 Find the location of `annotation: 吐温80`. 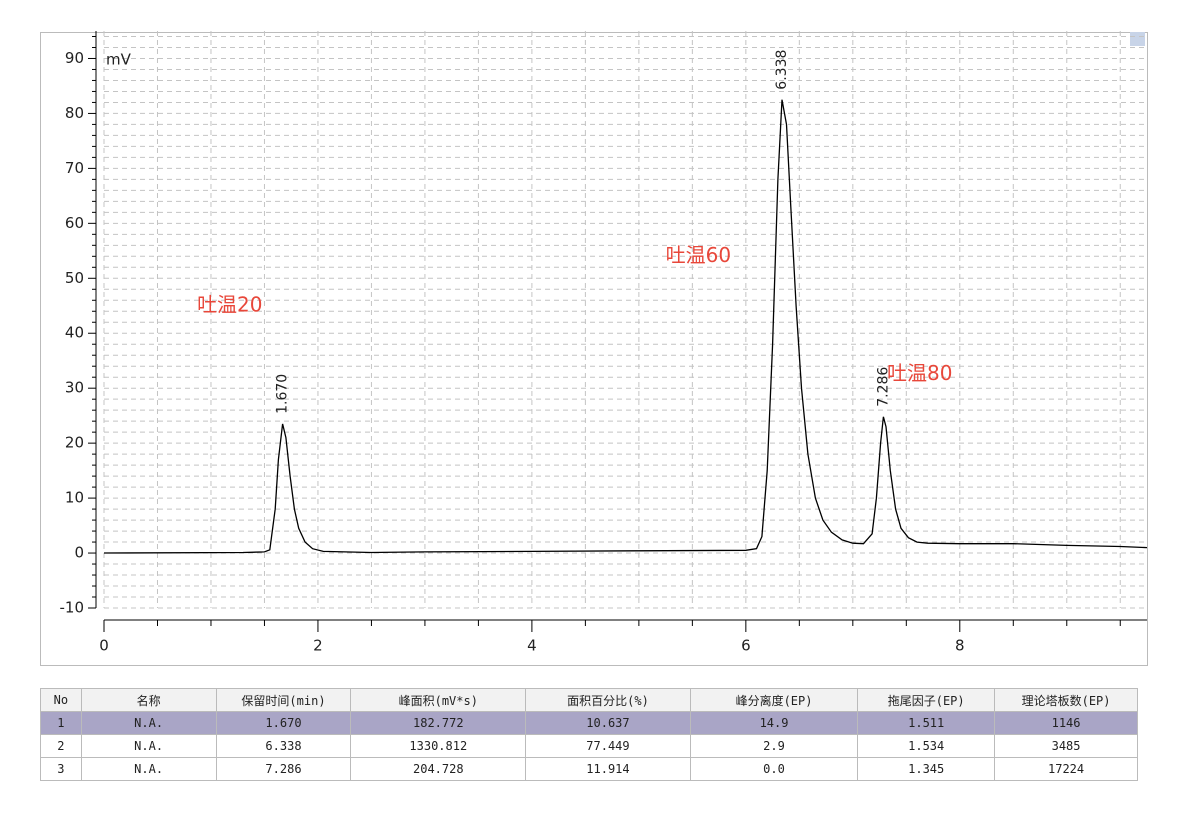

annotation: 吐温80 is located at coordinates (919, 373).